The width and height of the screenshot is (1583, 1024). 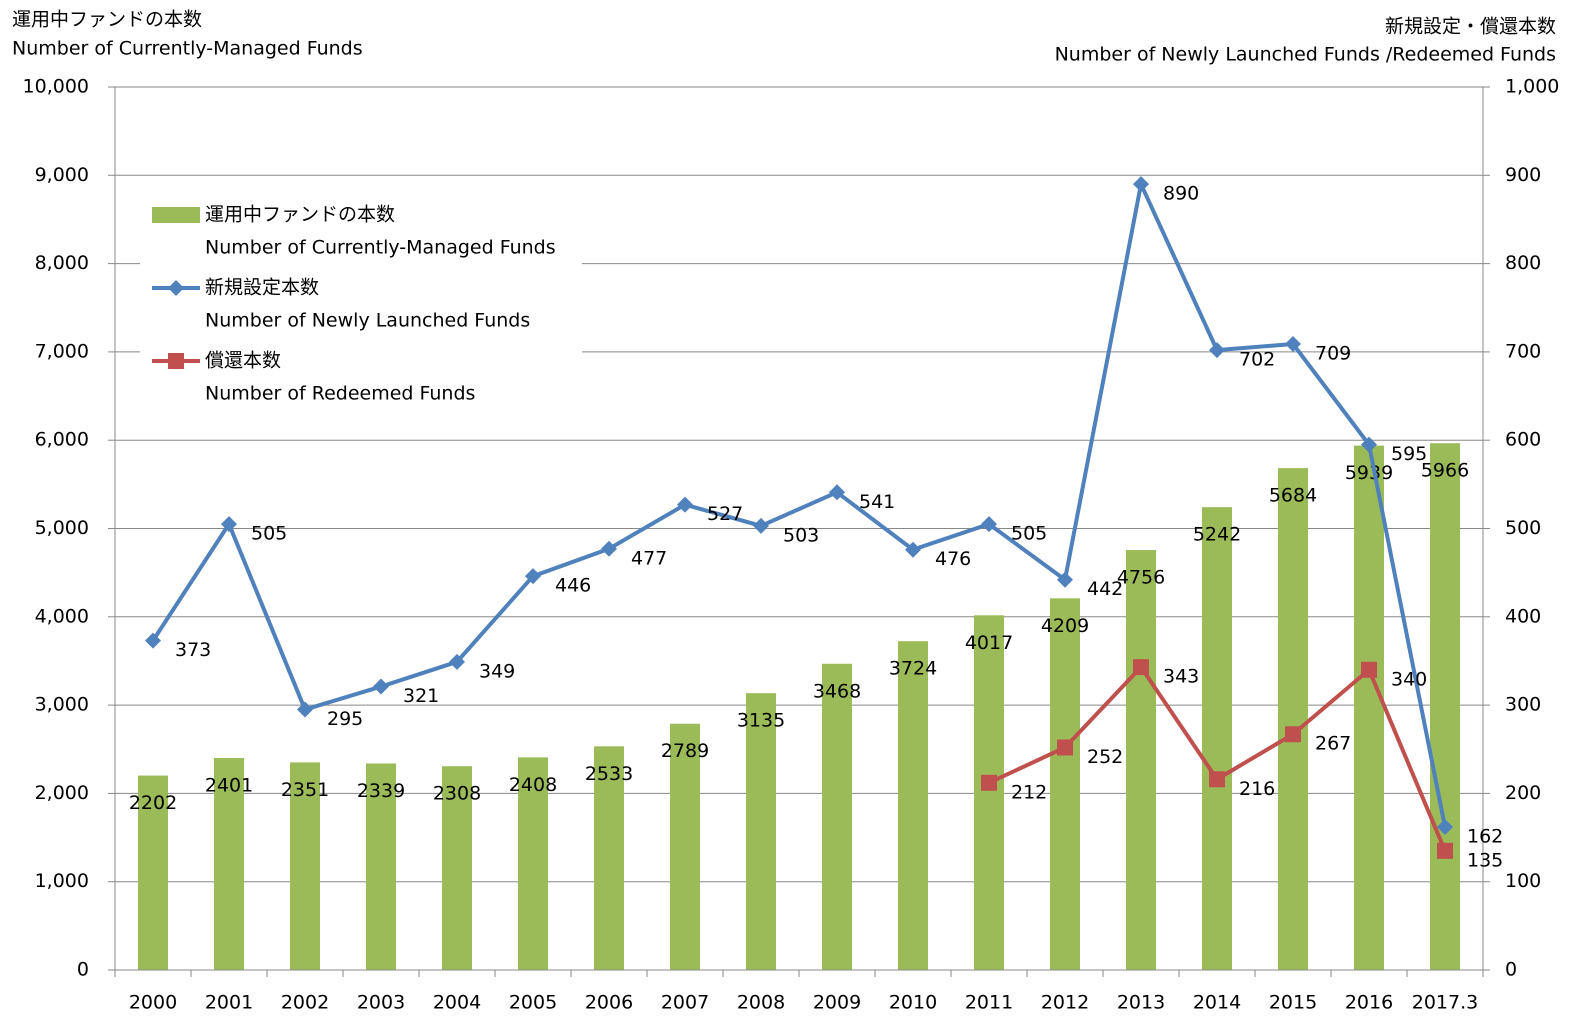 I want to click on line-value-label: 477, so click(x=649, y=558).